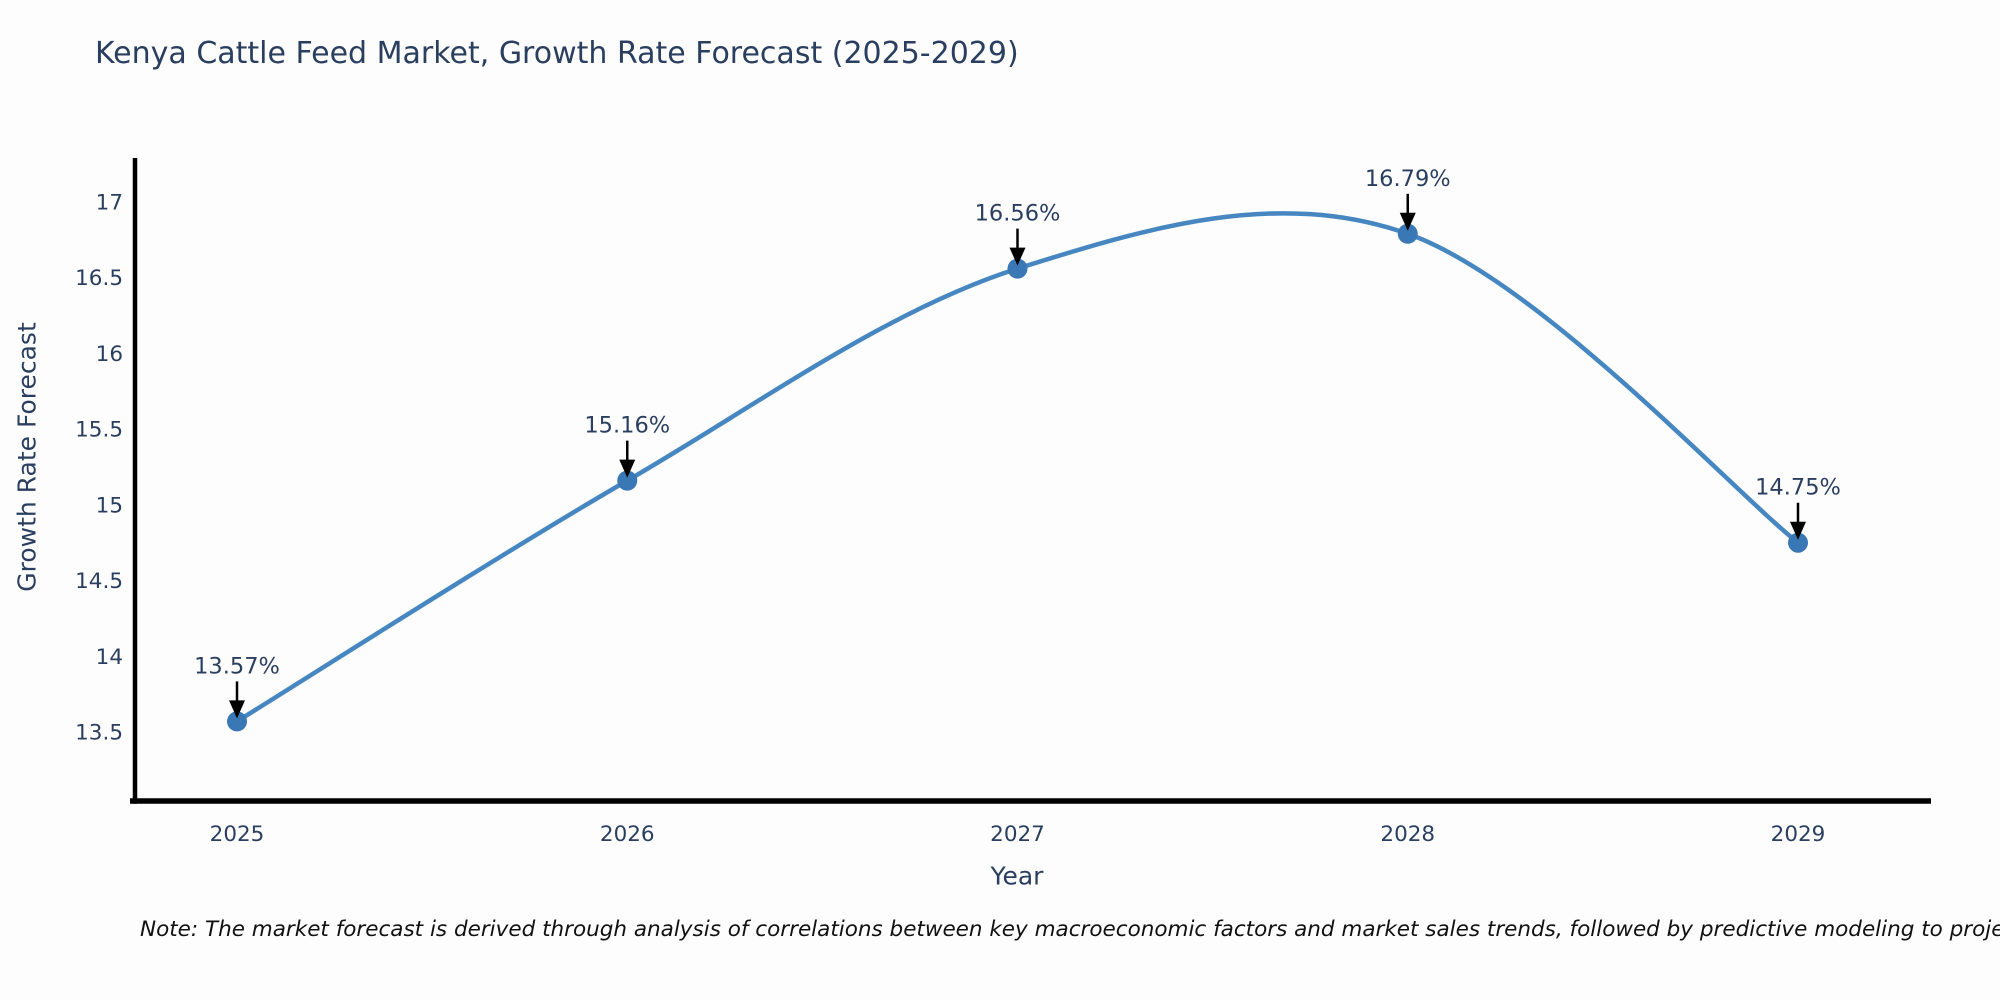 This screenshot has height=1000, width=2000. Describe the element at coordinates (109, 354) in the screenshot. I see `y-tick-label: 16` at that location.